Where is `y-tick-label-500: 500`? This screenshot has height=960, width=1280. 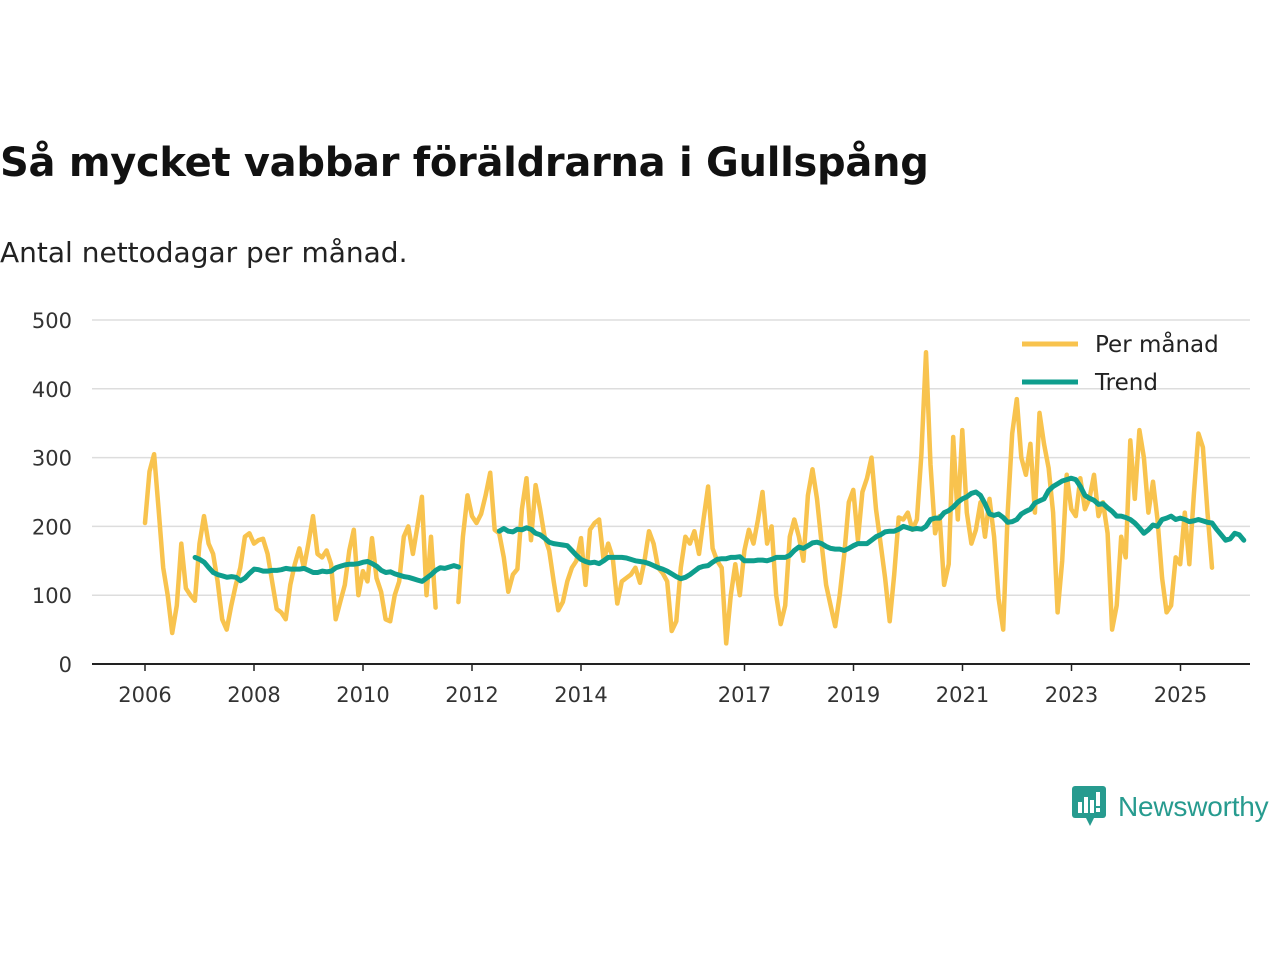 y-tick-label-500: 500 is located at coordinates (52, 321).